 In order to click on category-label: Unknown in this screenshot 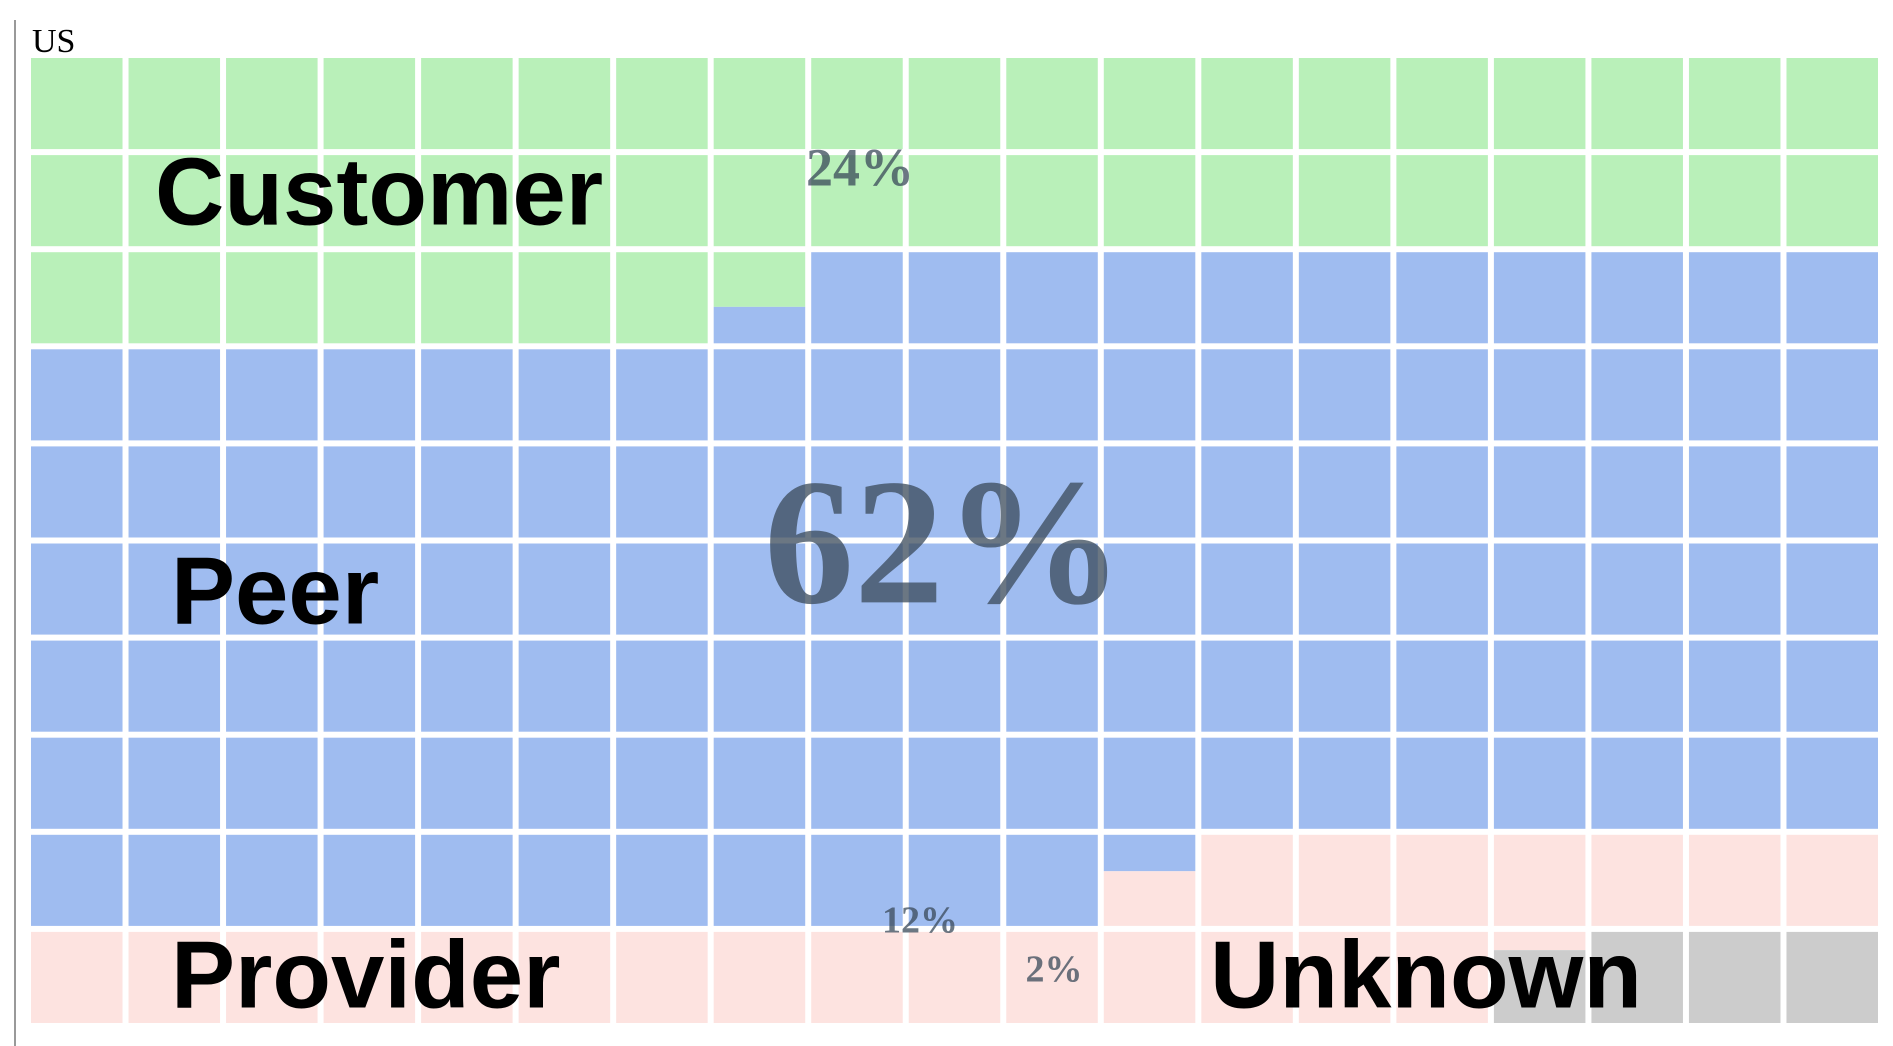, I will do `click(1426, 974)`.